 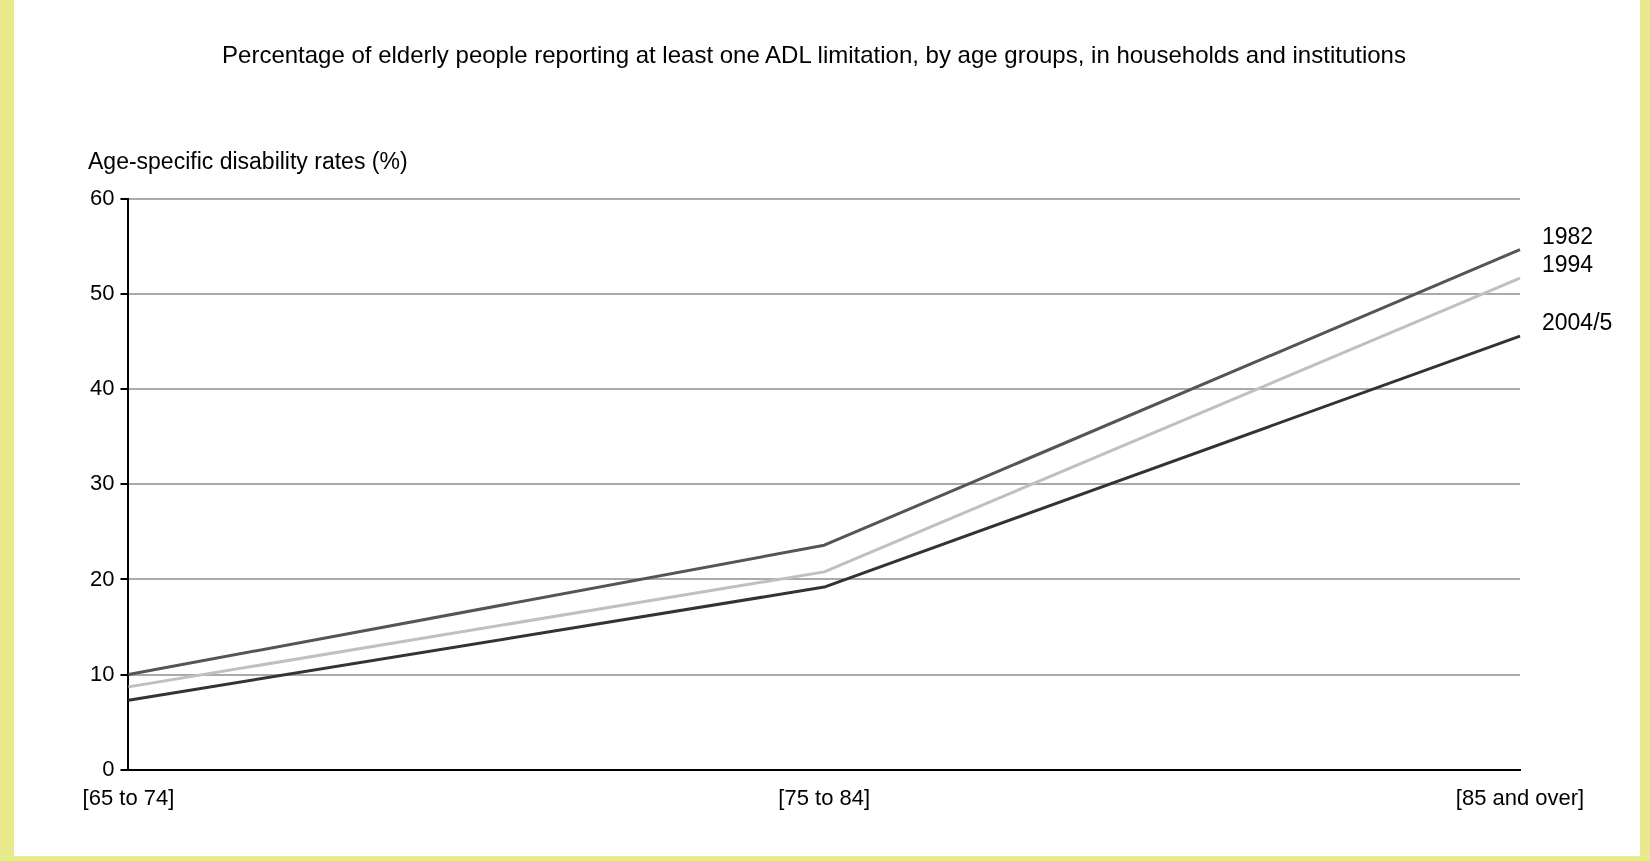 What do you see at coordinates (1568, 264) in the screenshot?
I see `series-label: 1994` at bounding box center [1568, 264].